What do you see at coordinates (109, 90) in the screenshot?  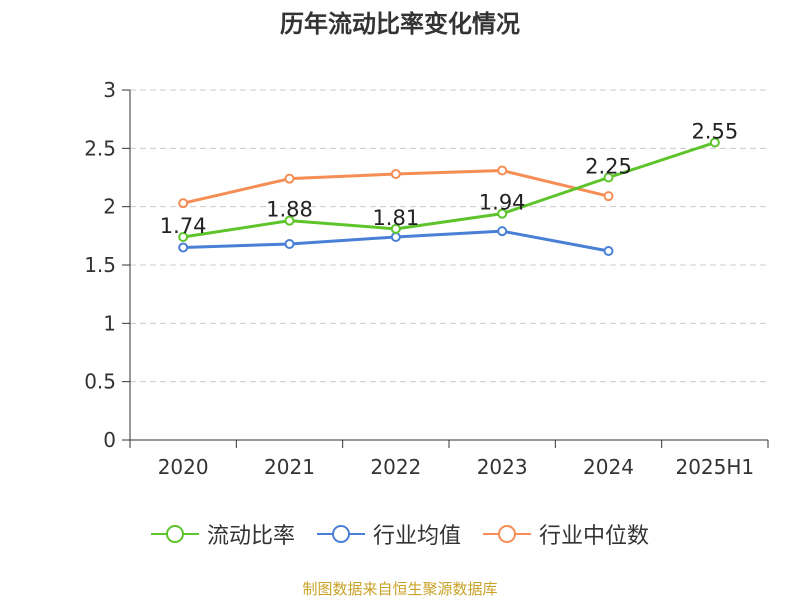 I see `y-tick-label: 3` at bounding box center [109, 90].